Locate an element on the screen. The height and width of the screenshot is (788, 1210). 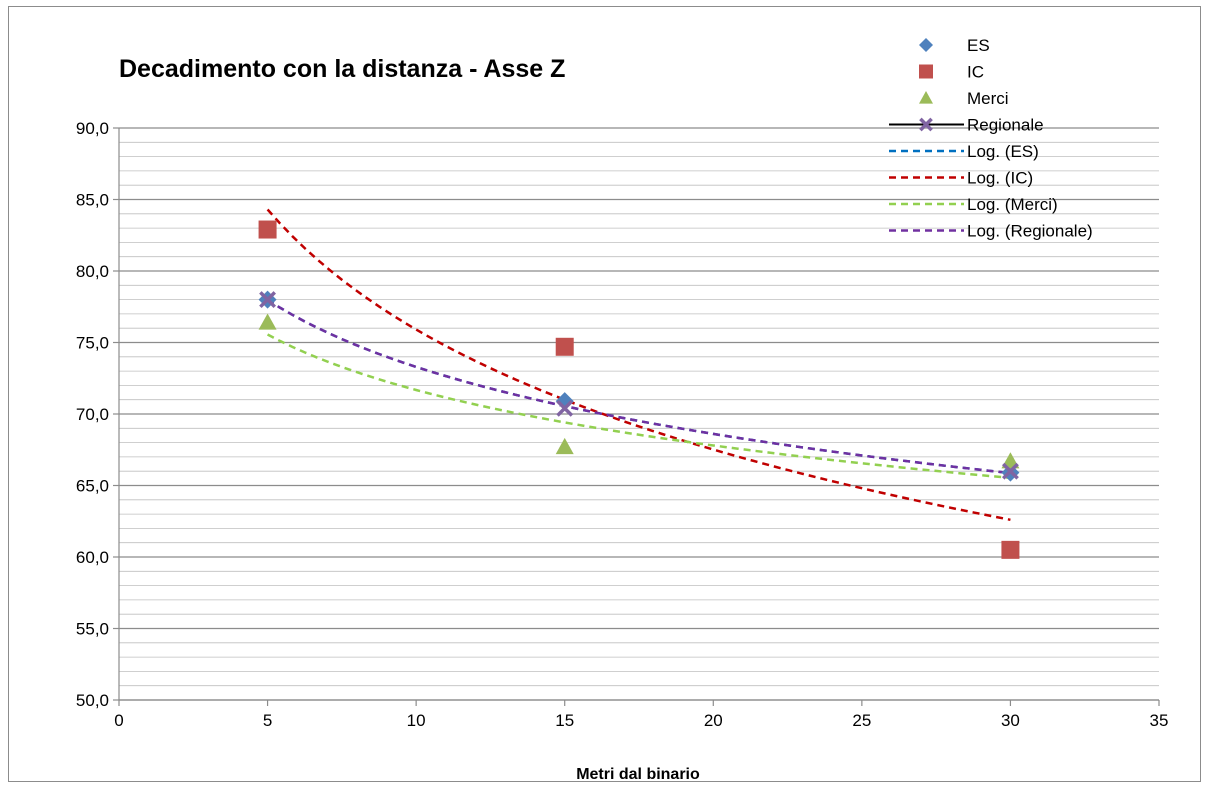
legend-label-log-es: Log. (ES) is located at coordinates (1003, 151).